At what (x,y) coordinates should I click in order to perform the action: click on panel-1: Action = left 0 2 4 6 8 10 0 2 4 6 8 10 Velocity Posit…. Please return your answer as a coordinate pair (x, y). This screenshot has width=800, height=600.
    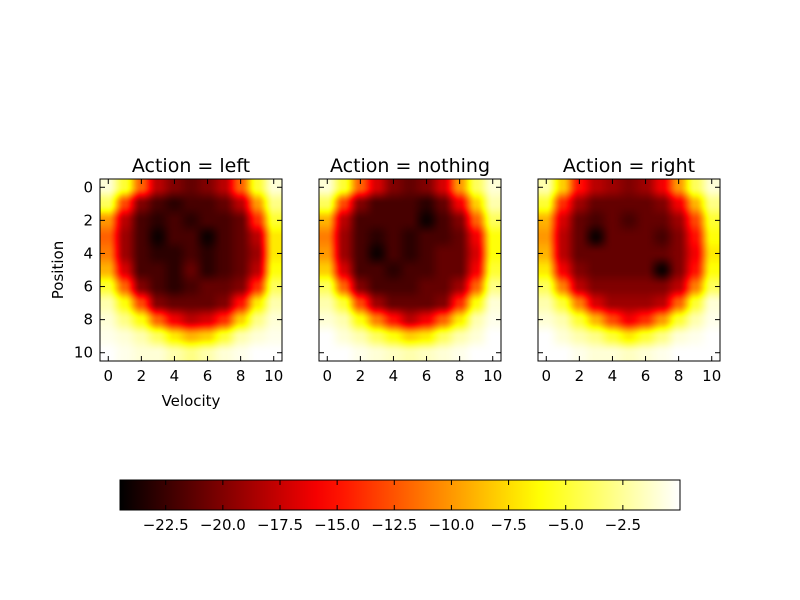
    Looking at the image, I should click on (166, 282).